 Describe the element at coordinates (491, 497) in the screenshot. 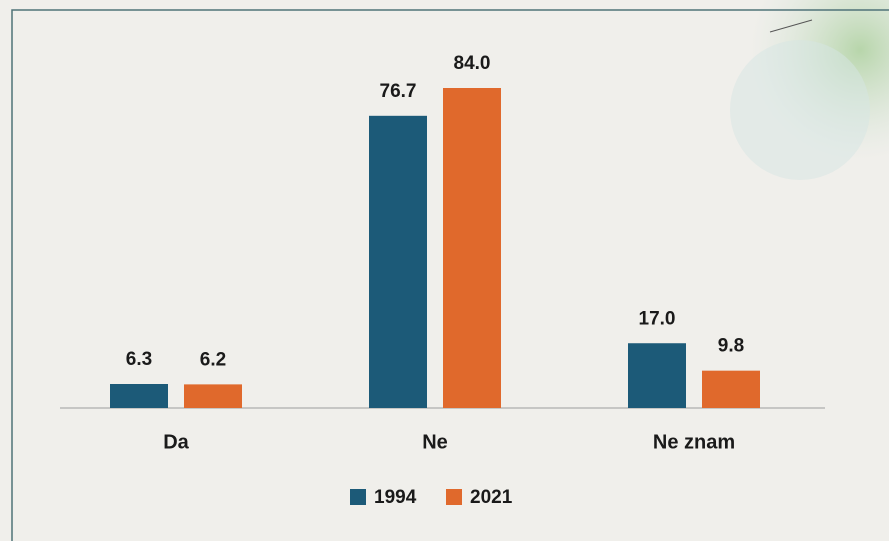

I see `legend-label: 2021` at that location.